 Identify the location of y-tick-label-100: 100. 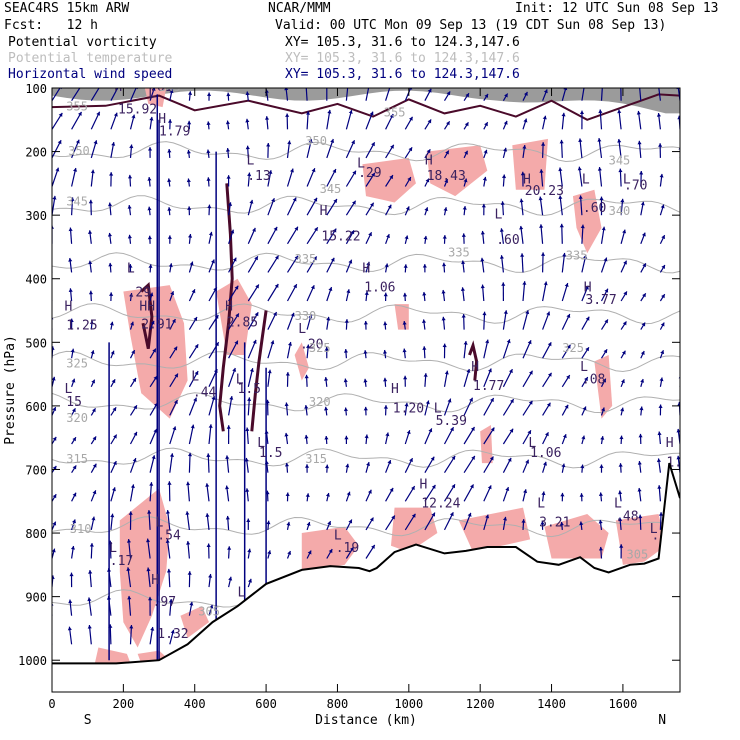
(36, 89).